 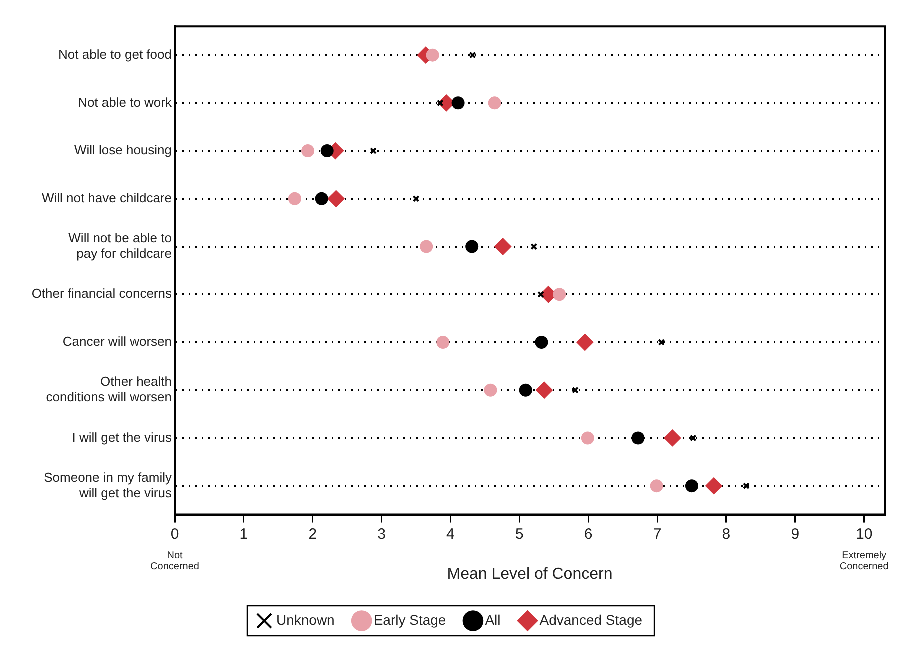 I want to click on x-tick-label: 0, so click(x=175, y=534).